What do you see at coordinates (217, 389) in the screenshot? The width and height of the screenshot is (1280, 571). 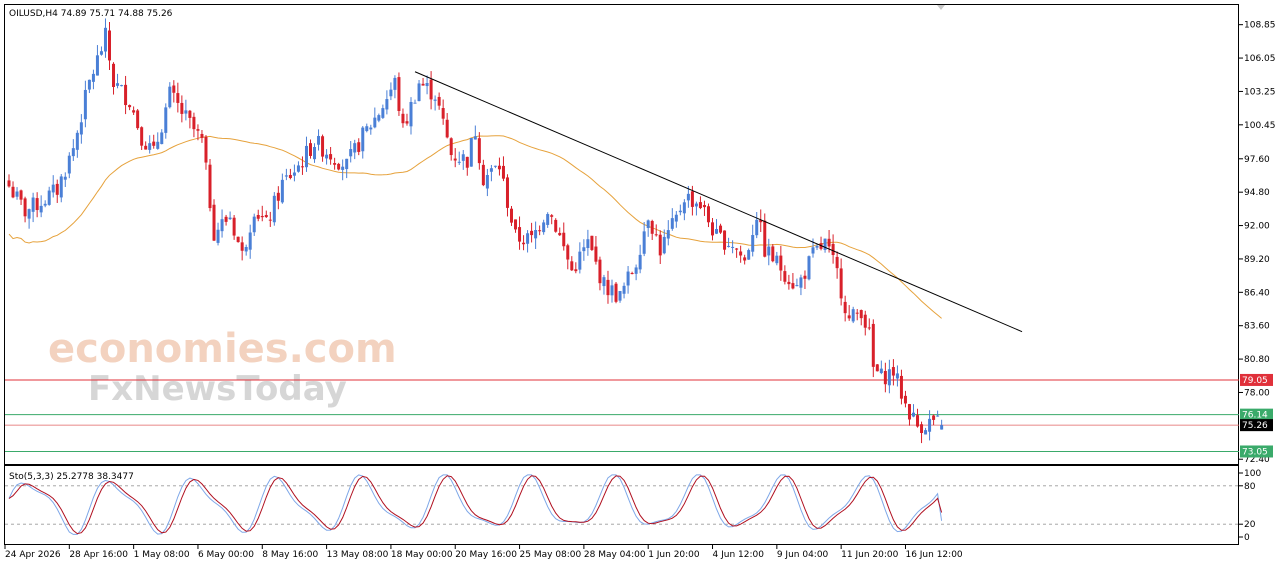 I see `watermark-fxnewstoday: FxNewsToday` at bounding box center [217, 389].